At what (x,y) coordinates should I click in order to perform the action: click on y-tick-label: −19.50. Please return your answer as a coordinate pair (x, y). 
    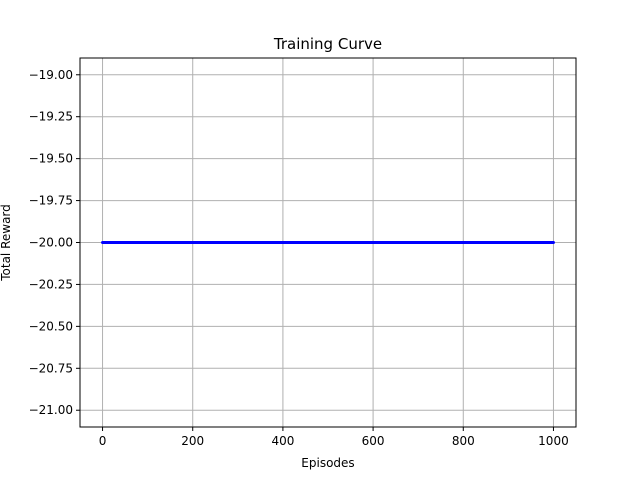
    Looking at the image, I should click on (51, 159).